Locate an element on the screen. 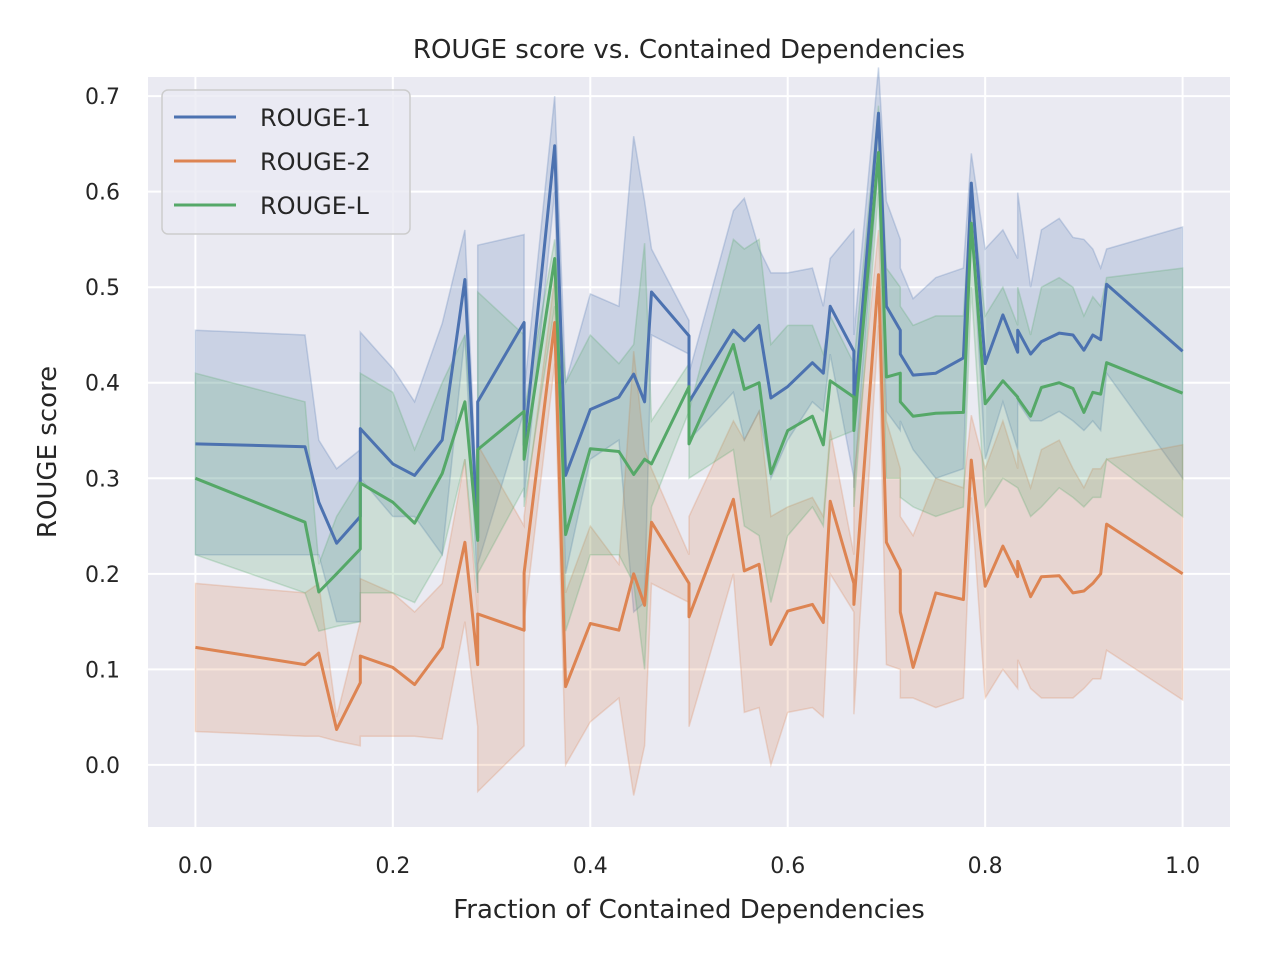  legend-box is located at coordinates (286, 162).